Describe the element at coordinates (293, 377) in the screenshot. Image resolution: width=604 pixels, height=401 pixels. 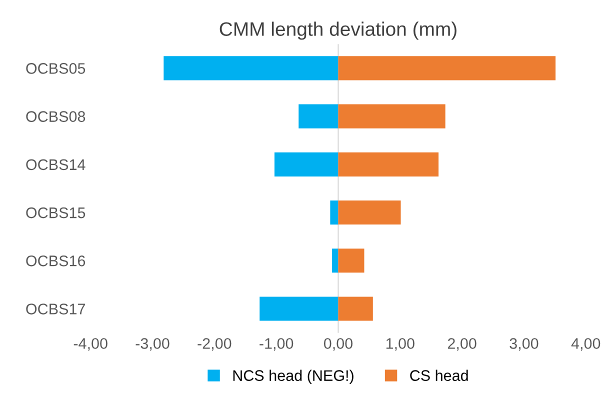
I see `legend-label: NCS head (NEG!)` at that location.